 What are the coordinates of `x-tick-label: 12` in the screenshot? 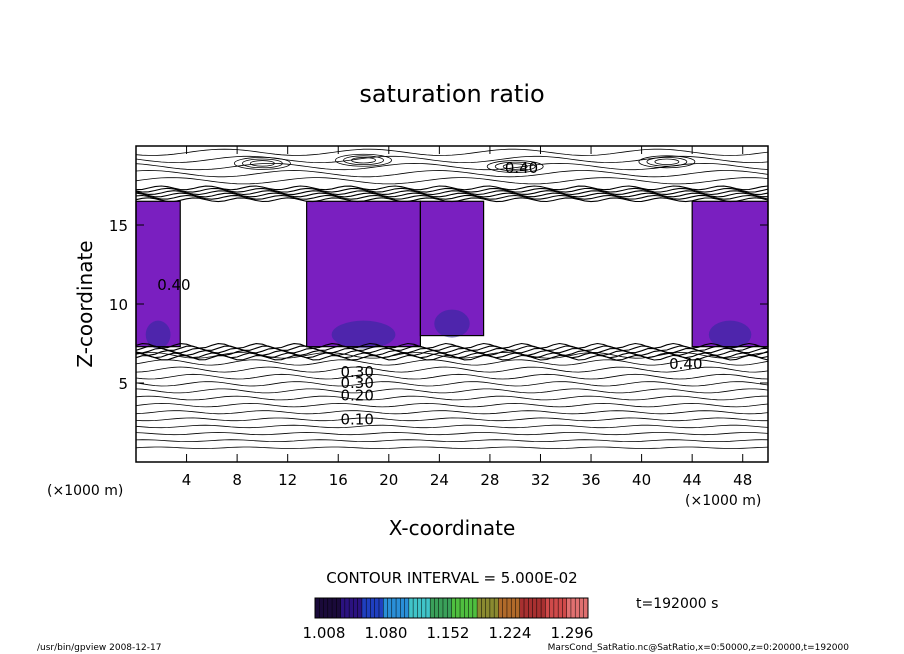 It's located at (287, 480).